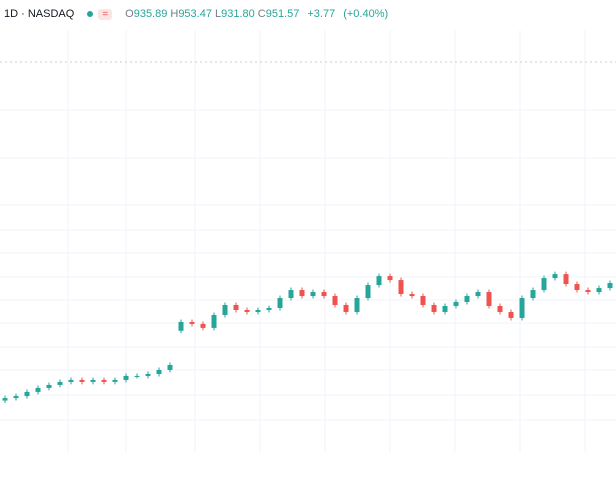  What do you see at coordinates (321, 14) in the screenshot?
I see `change: +3.77` at bounding box center [321, 14].